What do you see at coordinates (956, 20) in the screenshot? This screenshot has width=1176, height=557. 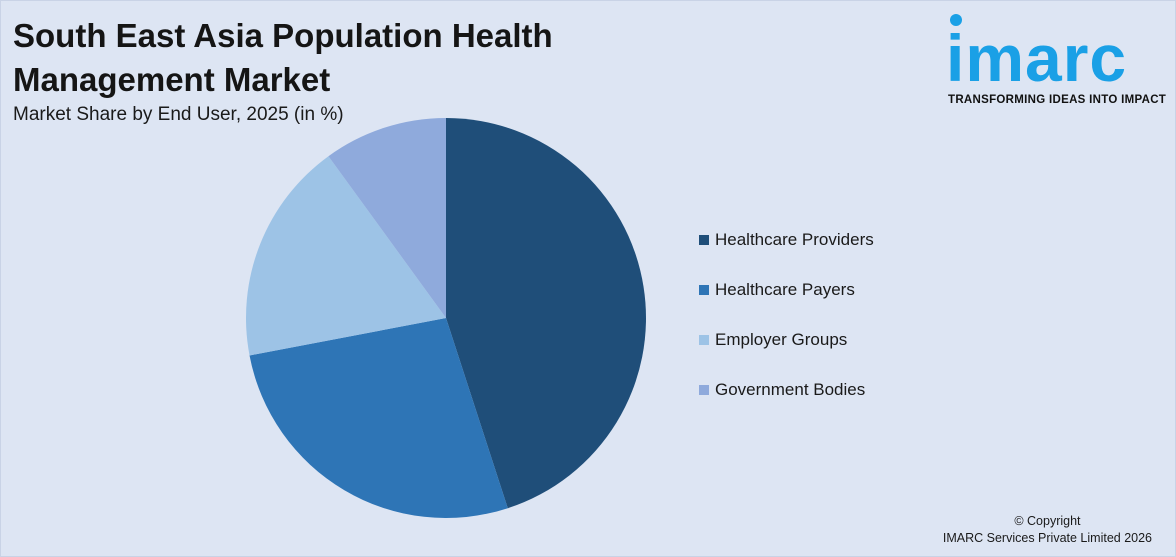 I see `logo-dot` at bounding box center [956, 20].